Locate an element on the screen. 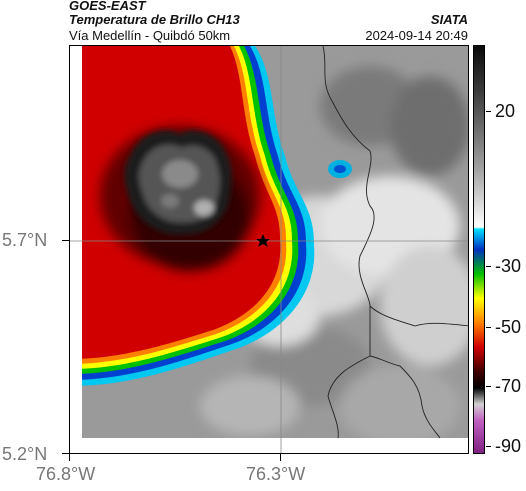  colorbar-label: -30 is located at coordinates (508, 266).